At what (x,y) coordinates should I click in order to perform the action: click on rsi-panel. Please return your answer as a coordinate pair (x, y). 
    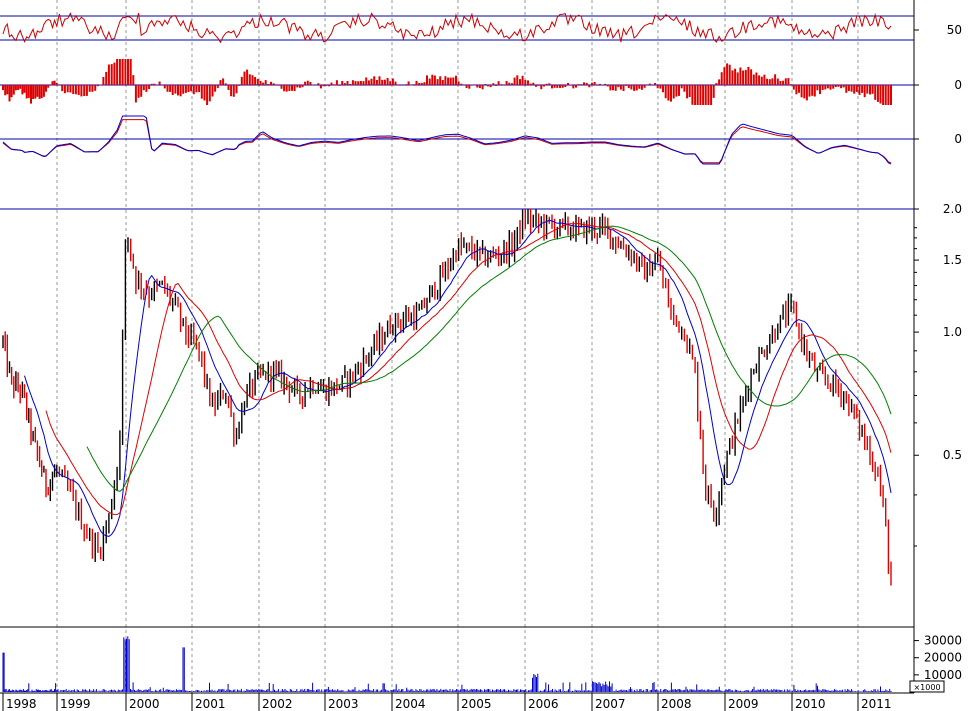
    Looking at the image, I should click on (457, 28).